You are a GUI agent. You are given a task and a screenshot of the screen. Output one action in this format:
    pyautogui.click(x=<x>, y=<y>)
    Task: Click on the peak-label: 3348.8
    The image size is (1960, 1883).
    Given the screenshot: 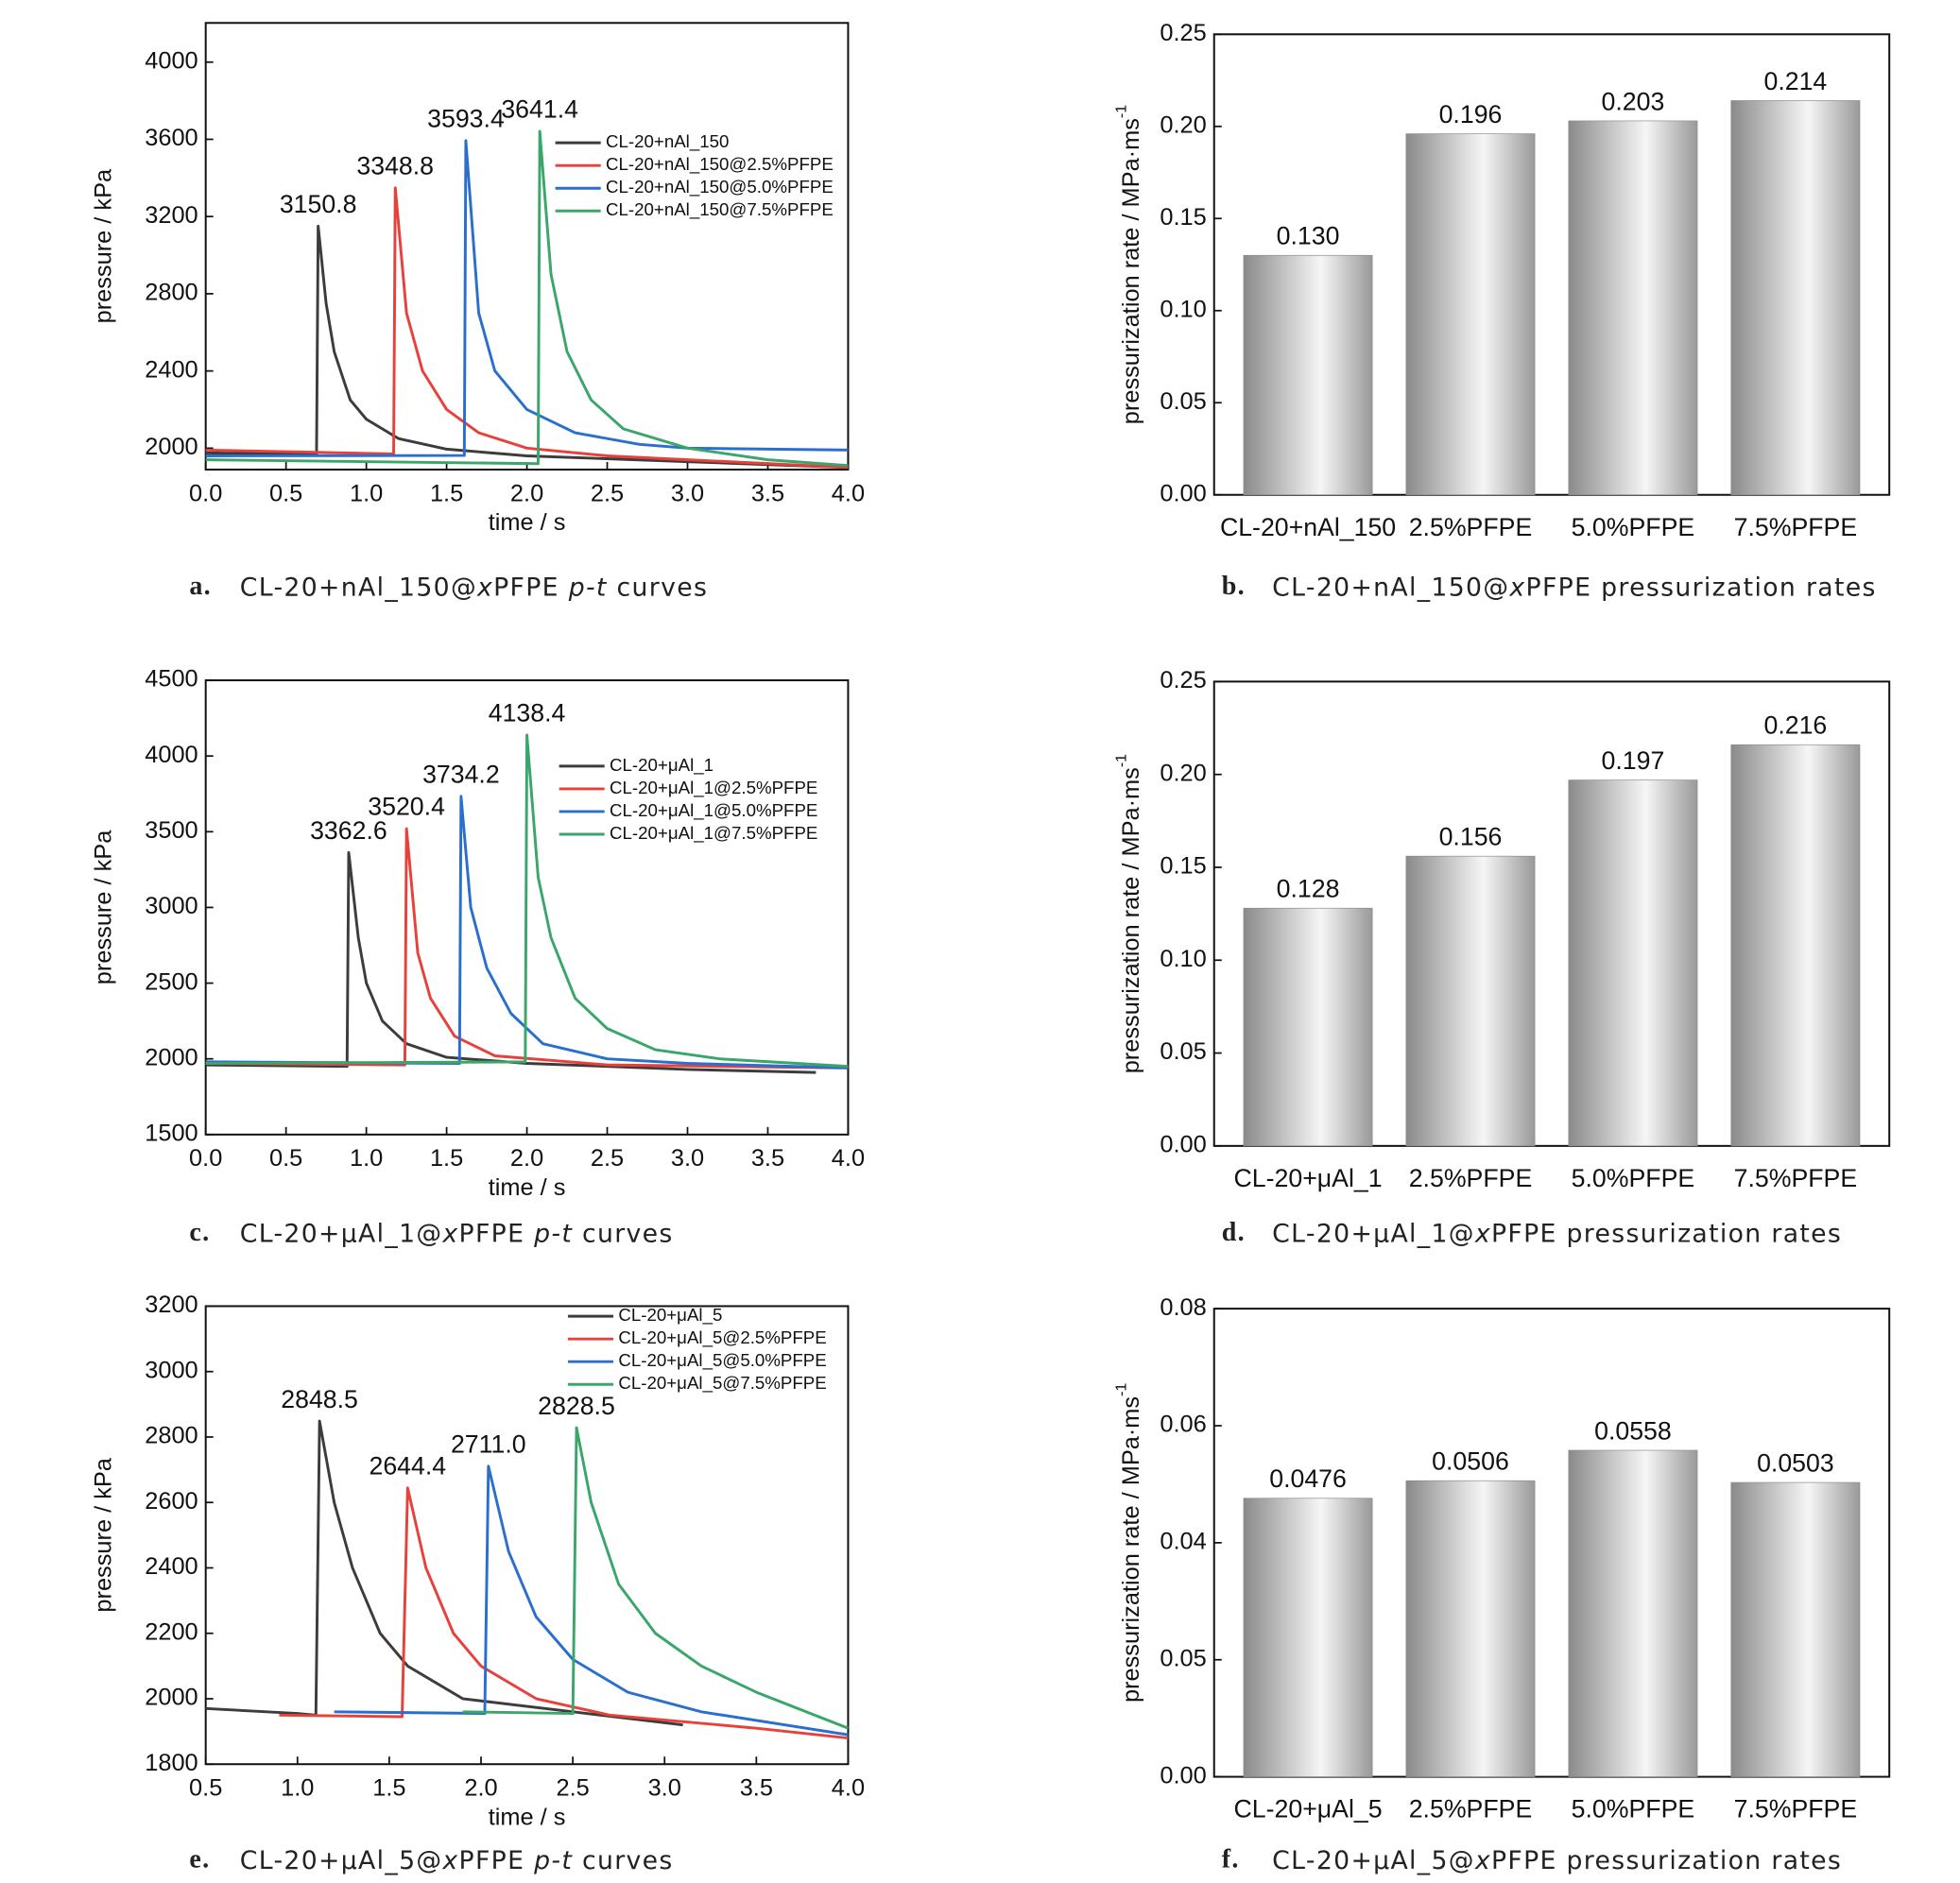 What is the action you would take?
    pyautogui.click(x=395, y=165)
    